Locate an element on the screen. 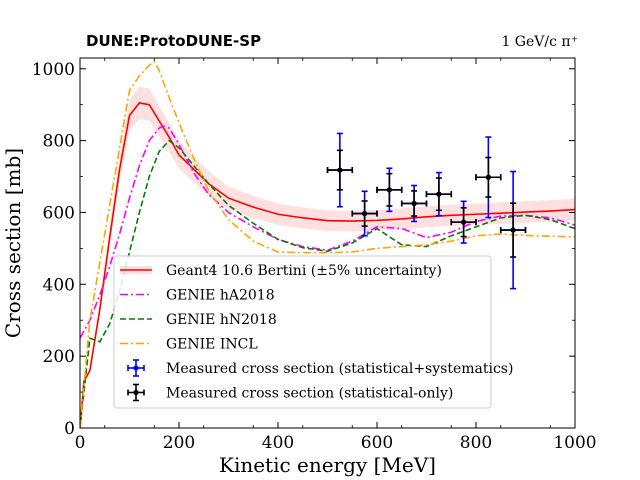 Image resolution: width=640 pixels, height=480 pixels. legend-label: GENIE hA2018 is located at coordinates (220, 296).